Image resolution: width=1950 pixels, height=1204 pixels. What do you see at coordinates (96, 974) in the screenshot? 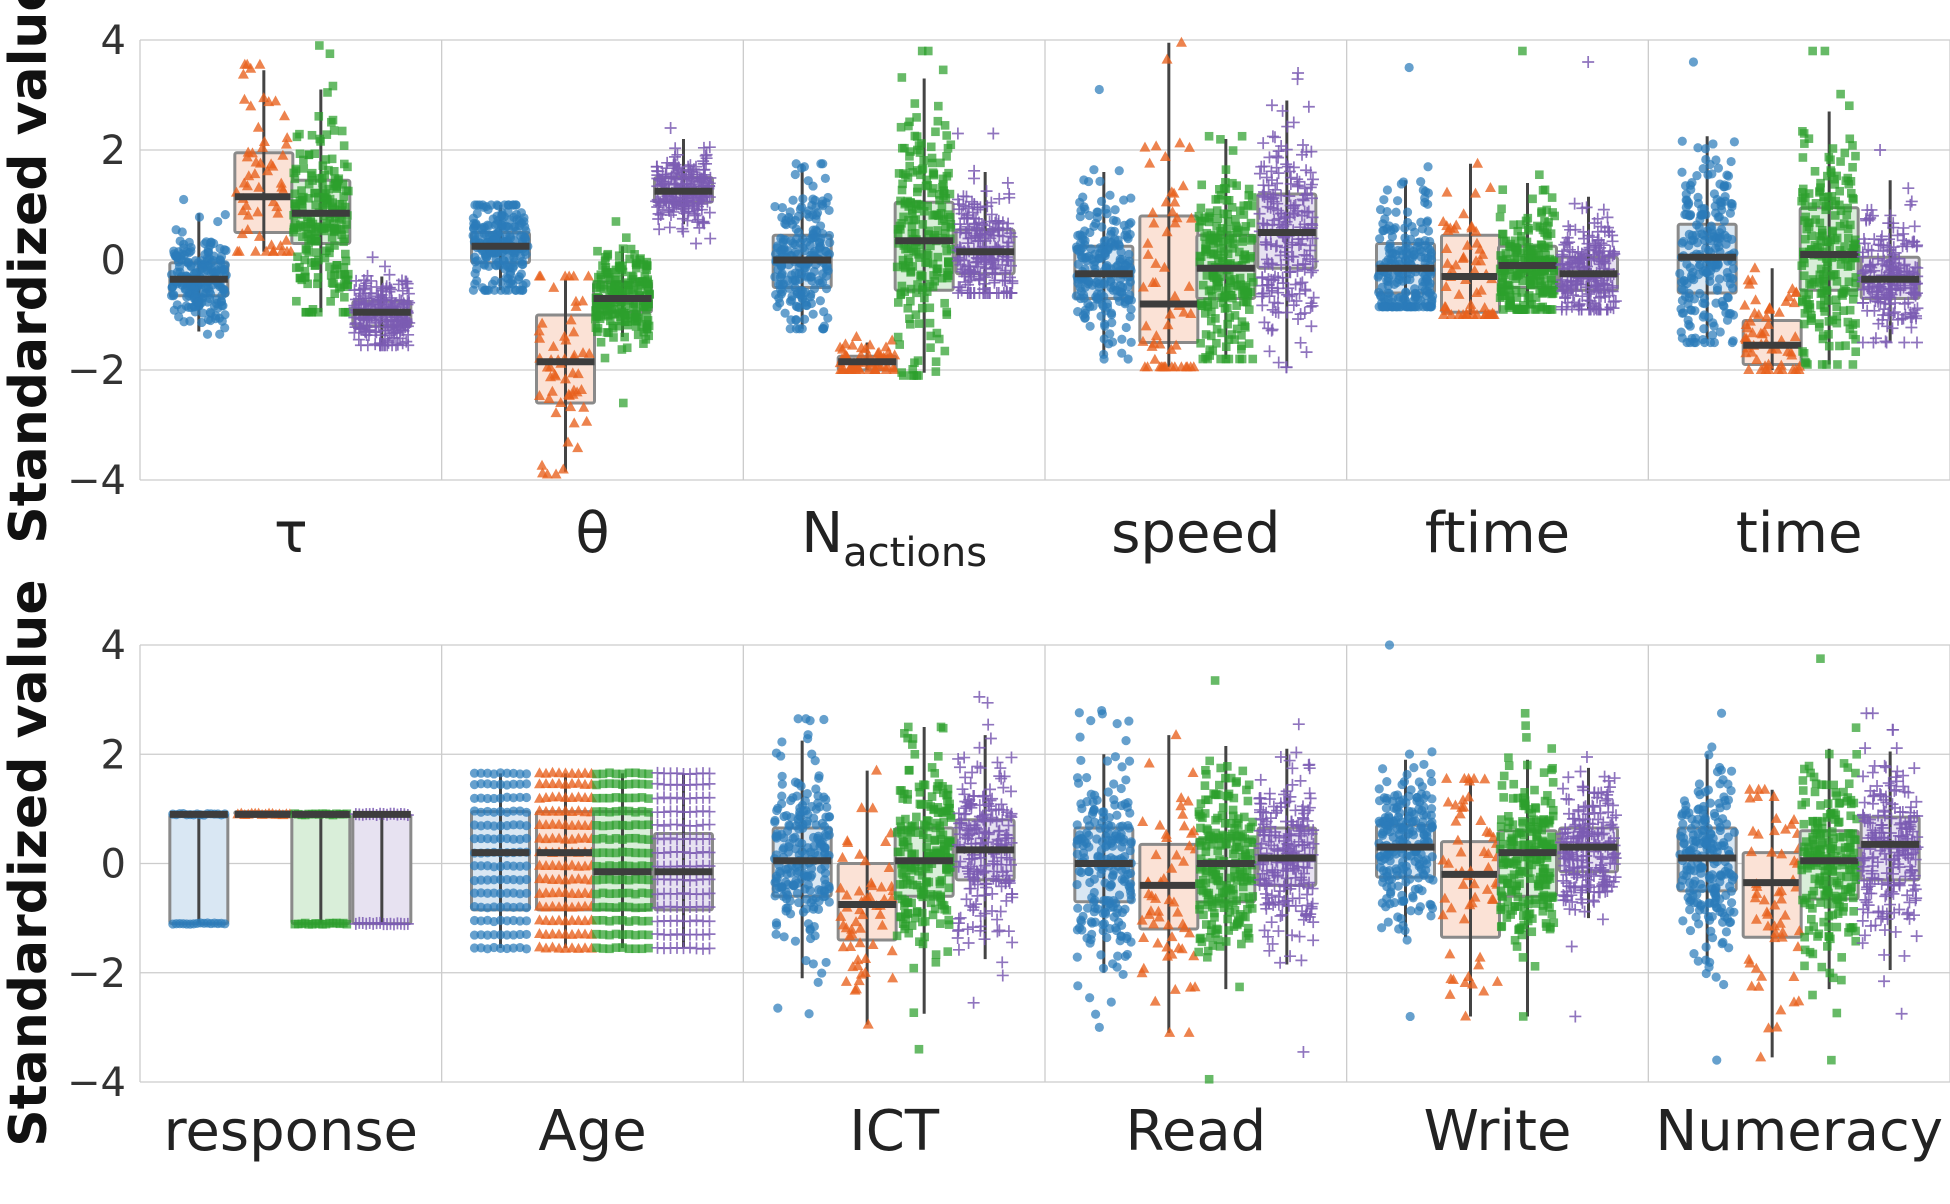
I see `y-tick-label: −2` at bounding box center [96, 974].